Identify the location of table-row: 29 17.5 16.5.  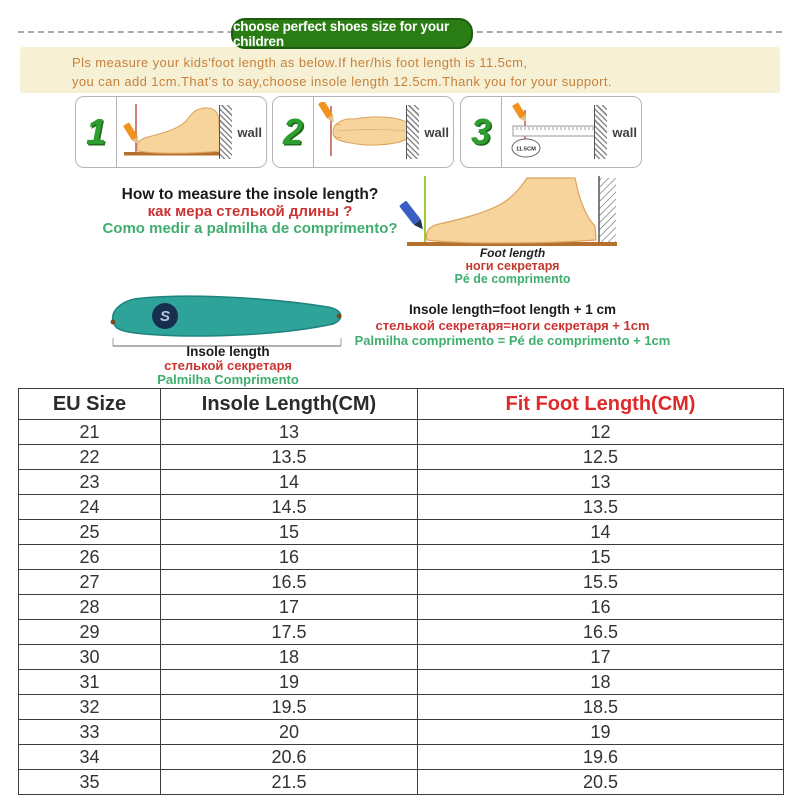
(401, 632).